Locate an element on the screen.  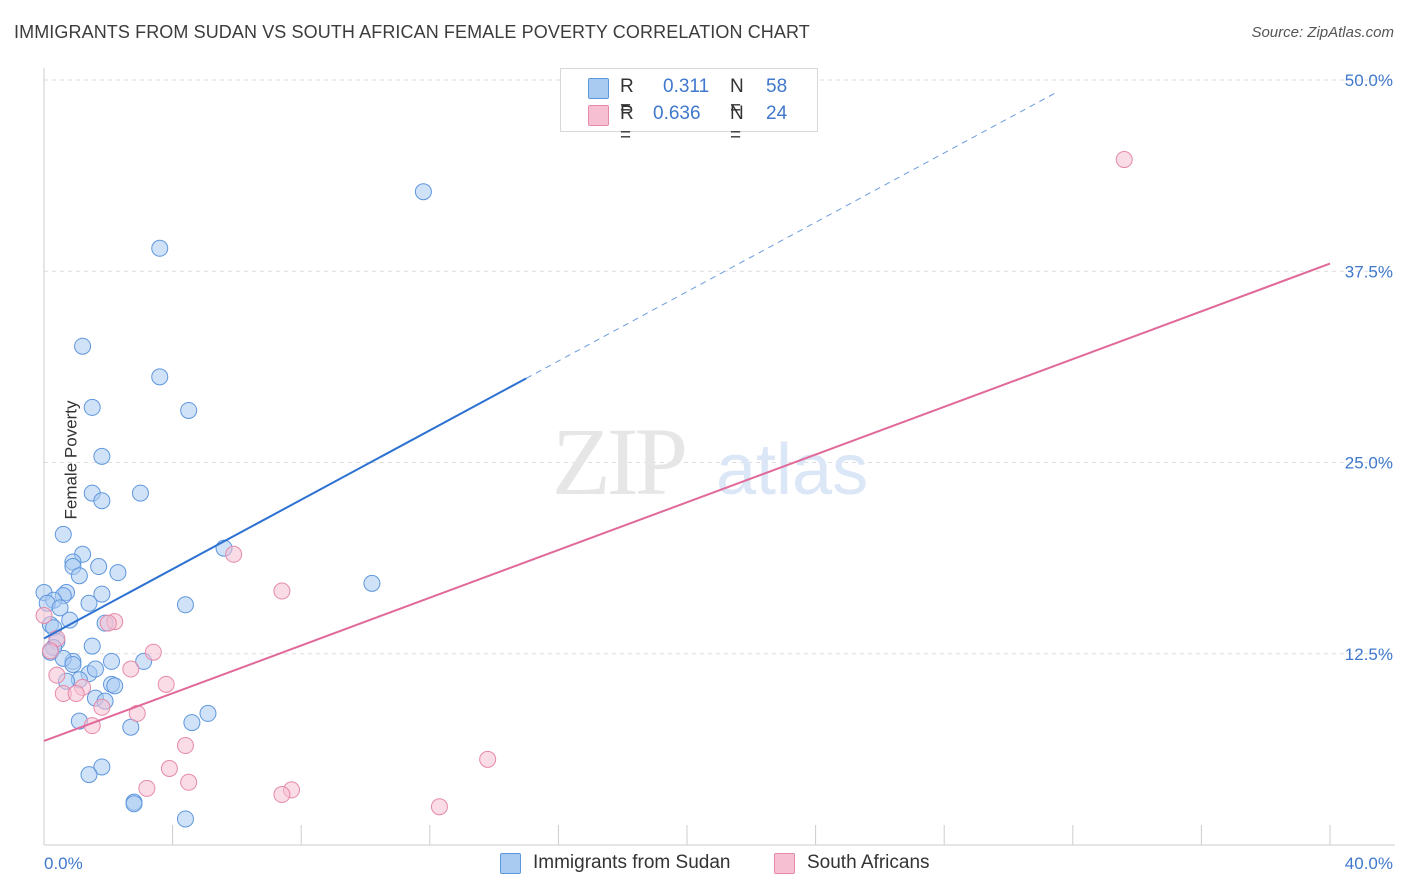
y-tick-label: 37.5% is located at coordinates (1369, 271).